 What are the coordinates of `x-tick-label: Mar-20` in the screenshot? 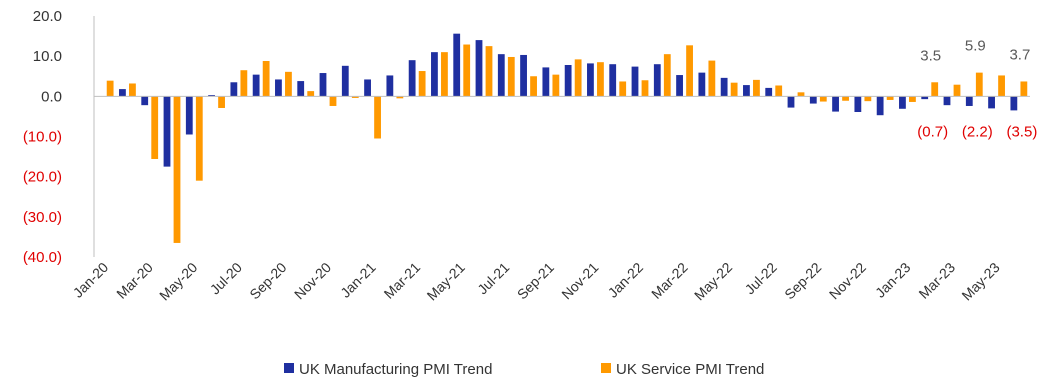 It's located at (134, 280).